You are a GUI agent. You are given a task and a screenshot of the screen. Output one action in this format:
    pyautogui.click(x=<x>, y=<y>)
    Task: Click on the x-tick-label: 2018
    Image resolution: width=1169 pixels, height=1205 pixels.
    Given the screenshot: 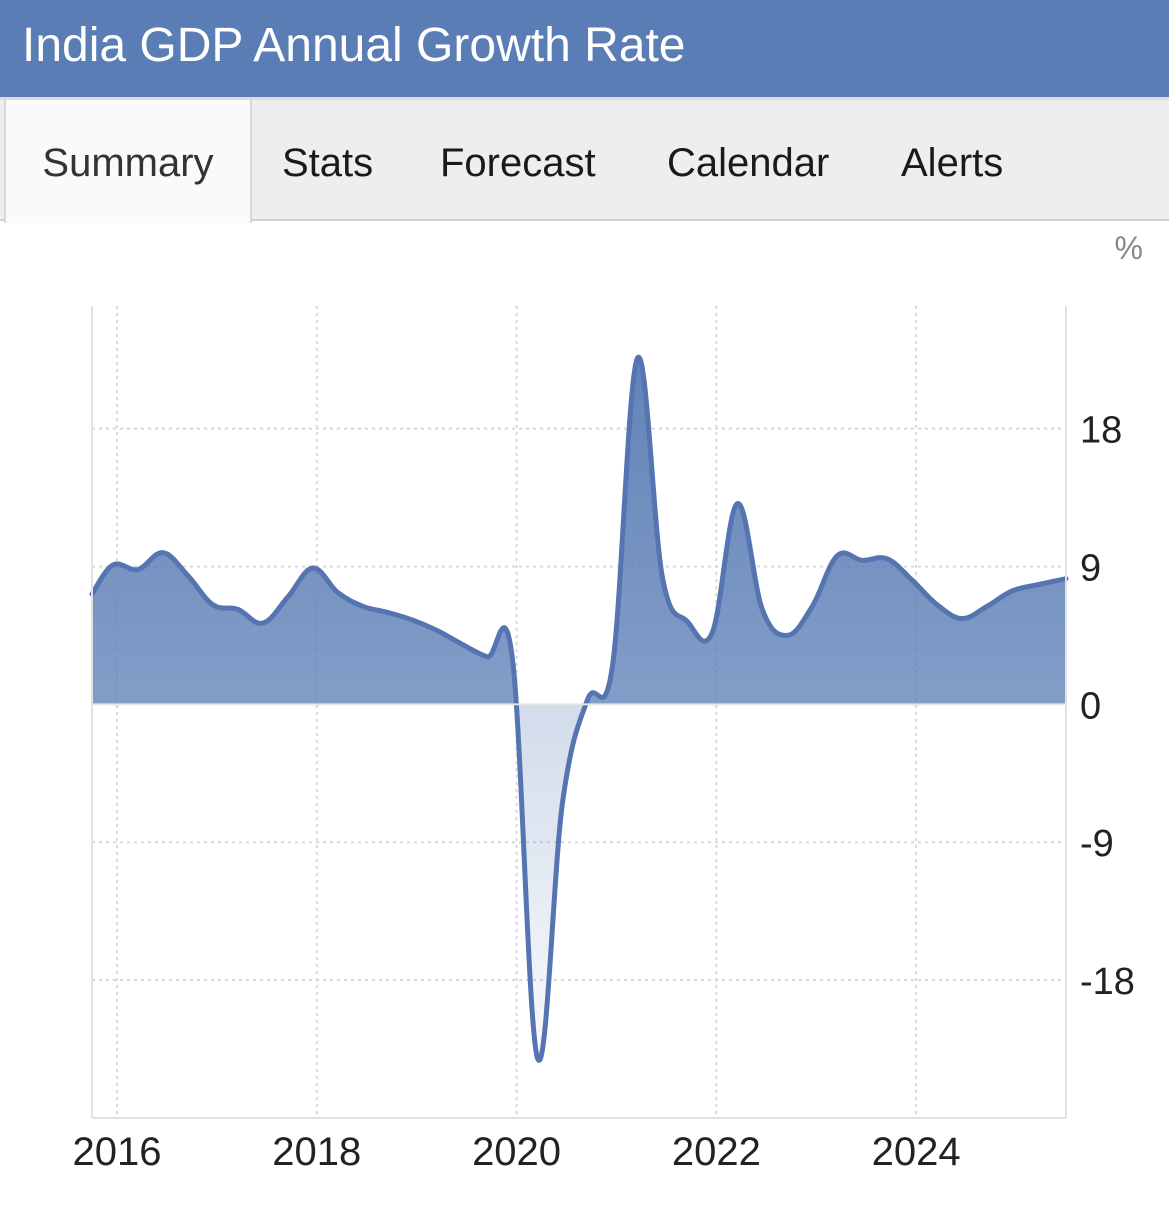 What is the action you would take?
    pyautogui.click(x=316, y=1152)
    